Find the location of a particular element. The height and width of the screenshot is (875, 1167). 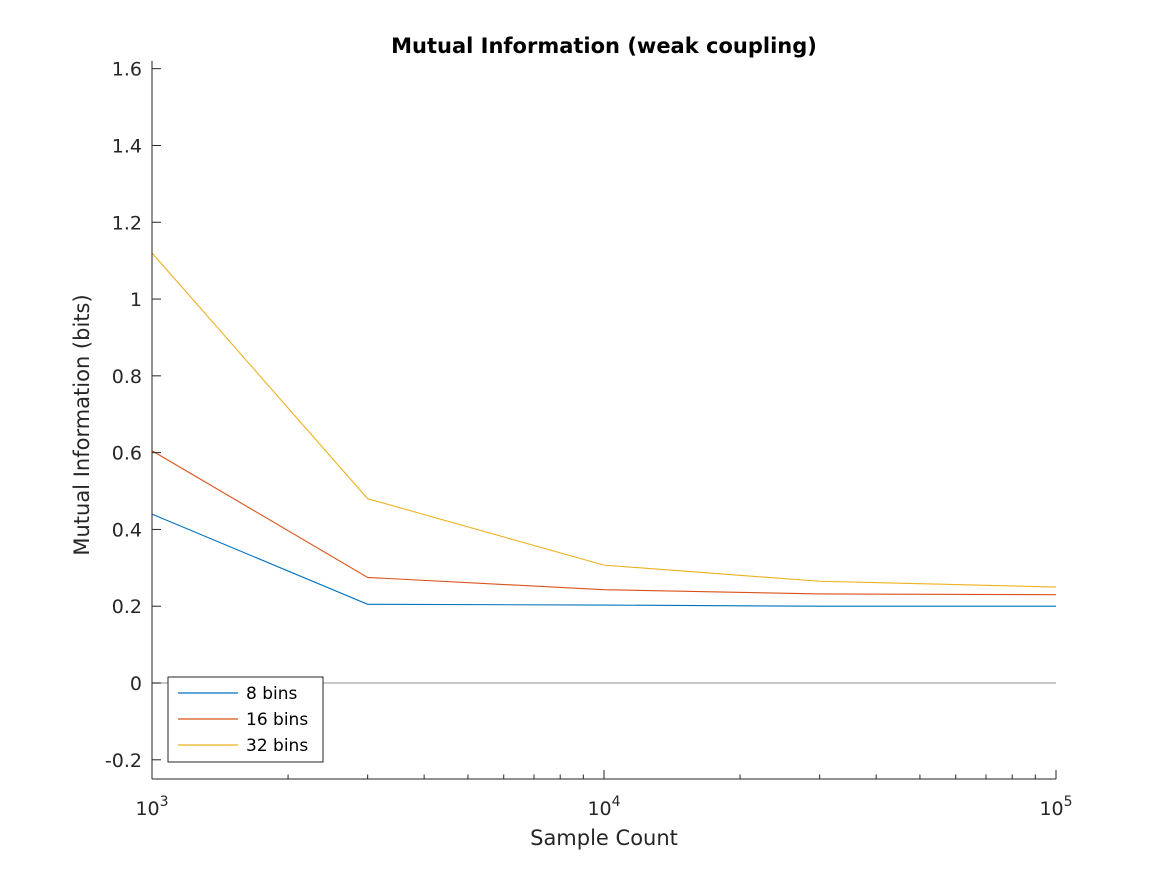

y-axis: -0.2 0 0.2 0.4 0.6 0.8 1 1.2 1.4 1.6 is located at coordinates (133, 419).